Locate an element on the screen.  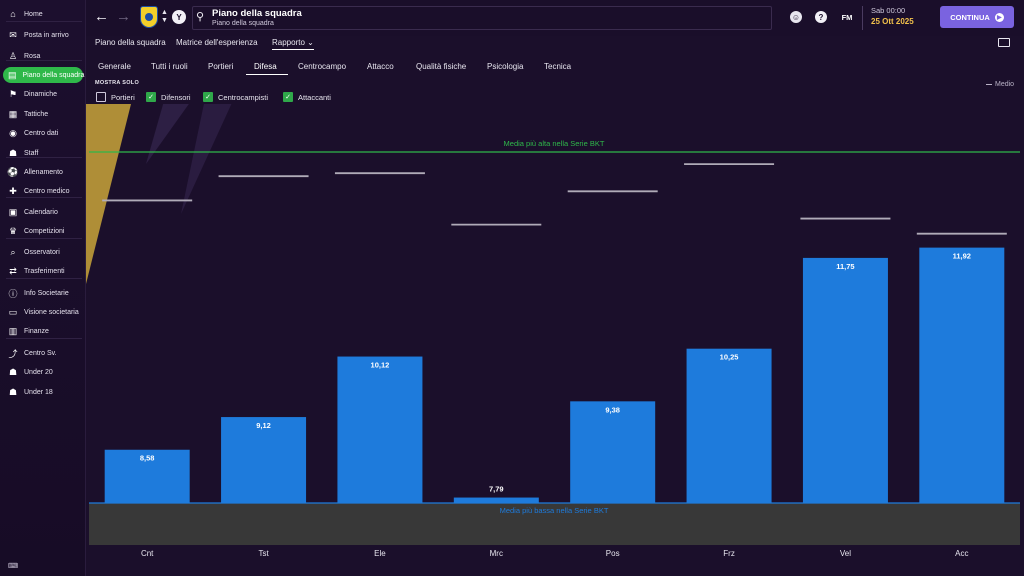
sidebar-item-posta-in-arrivo: ✉ Posta in arrivo is located at coordinates (43, 35).